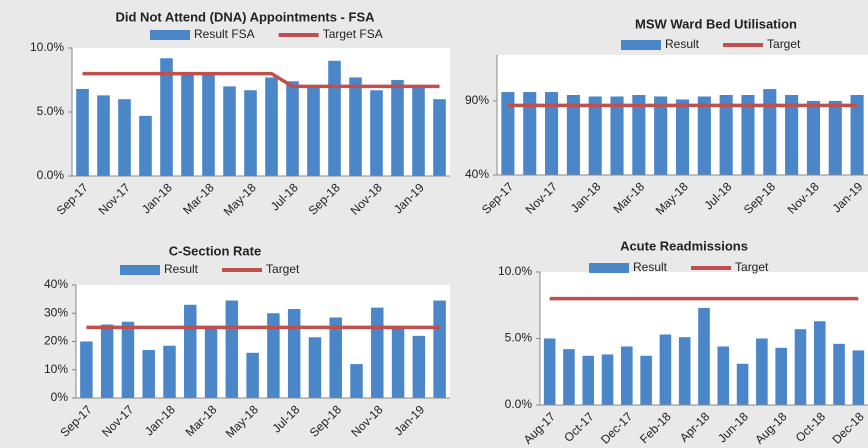  Describe the element at coordinates (579, 427) in the screenshot. I see `x-tick-label: Oct-17` at that location.